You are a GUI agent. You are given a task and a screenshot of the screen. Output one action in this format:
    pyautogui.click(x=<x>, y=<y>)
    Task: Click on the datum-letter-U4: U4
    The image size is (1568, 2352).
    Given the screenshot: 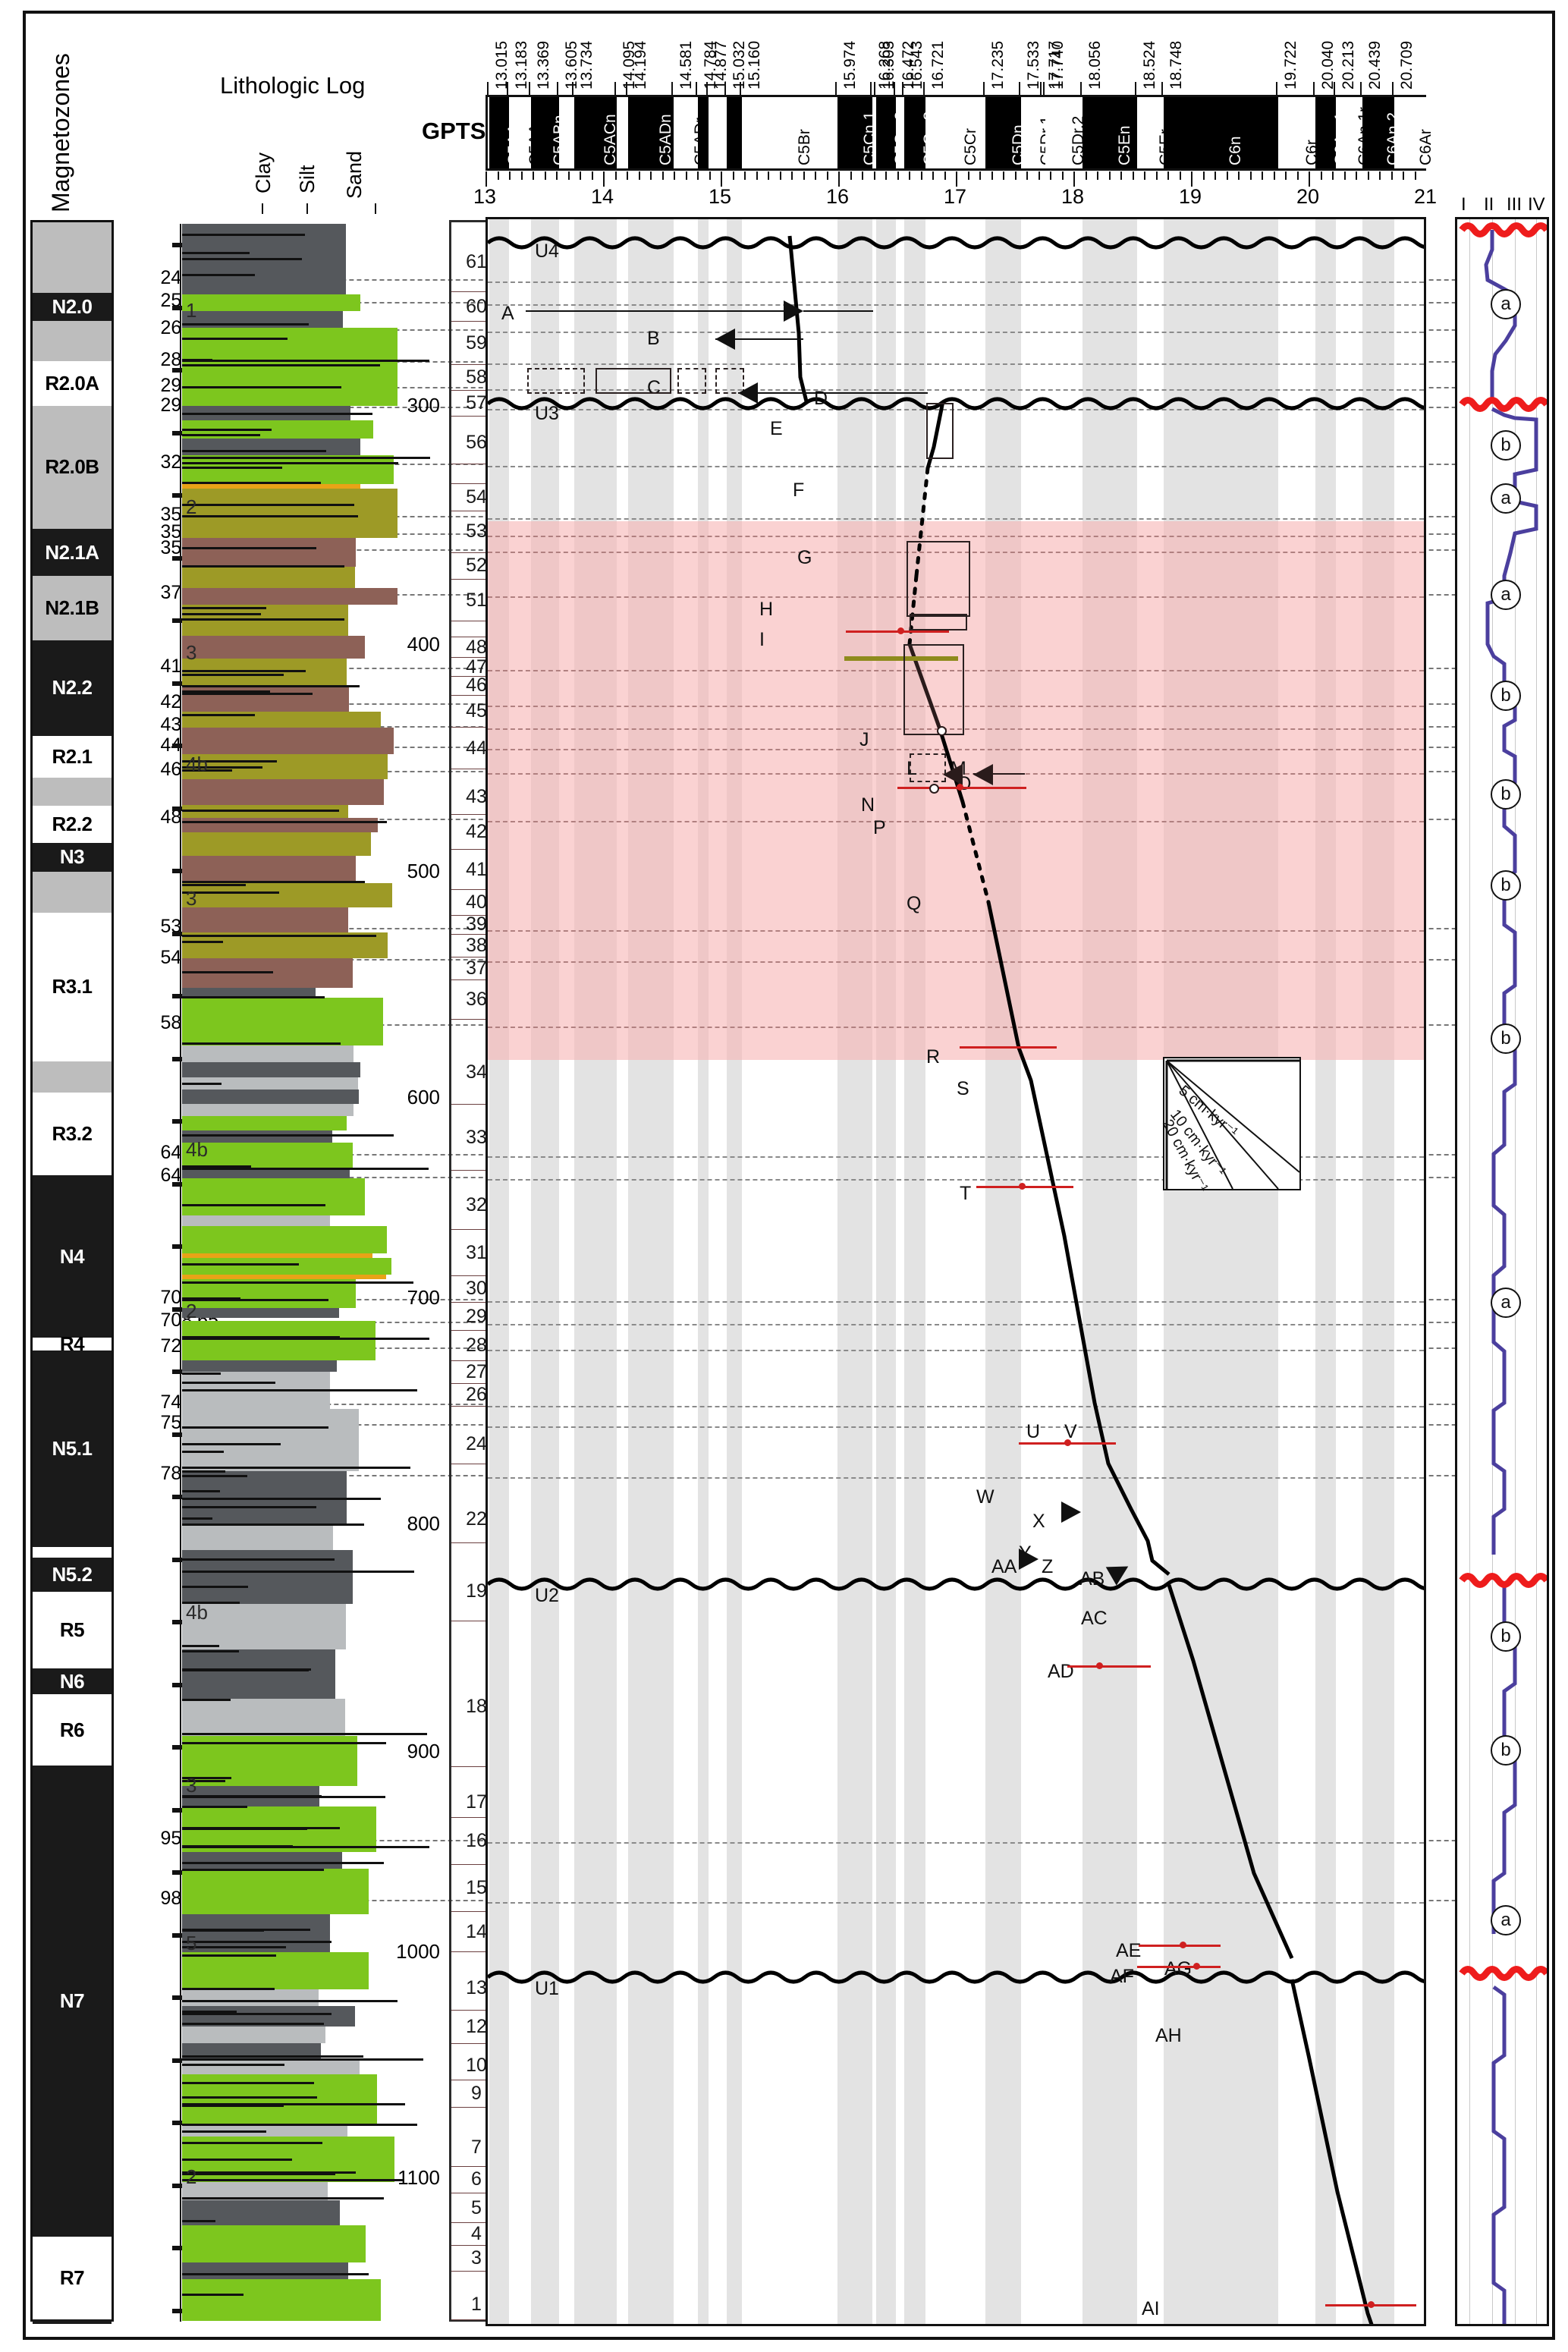 What is the action you would take?
    pyautogui.click(x=547, y=251)
    